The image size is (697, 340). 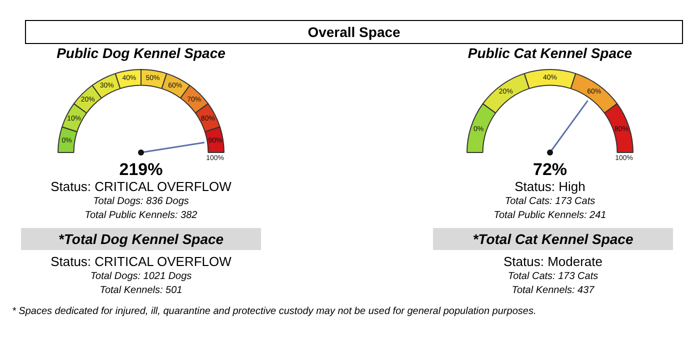 What do you see at coordinates (553, 239) in the screenshot?
I see `text: *Total Cat Kennel Space` at bounding box center [553, 239].